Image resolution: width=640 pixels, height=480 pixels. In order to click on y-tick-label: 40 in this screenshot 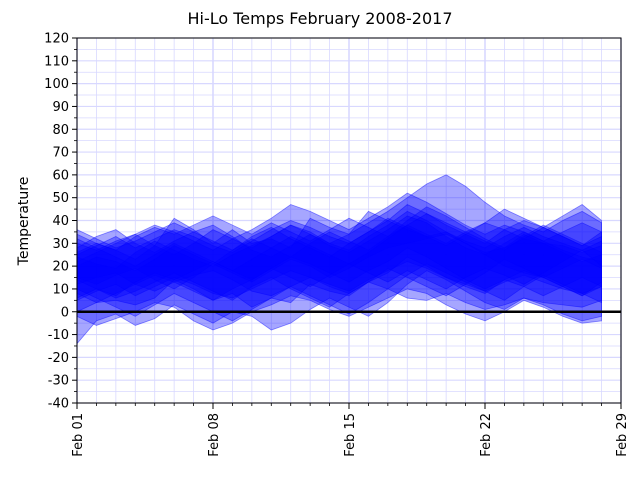, I will do `click(60, 221)`.